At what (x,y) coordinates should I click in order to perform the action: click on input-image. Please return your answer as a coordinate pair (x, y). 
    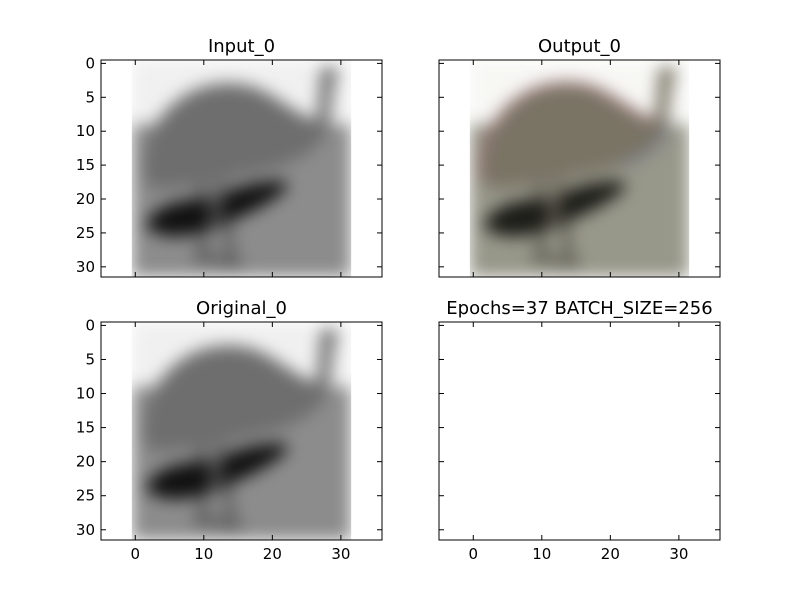
    Looking at the image, I should click on (241, 168).